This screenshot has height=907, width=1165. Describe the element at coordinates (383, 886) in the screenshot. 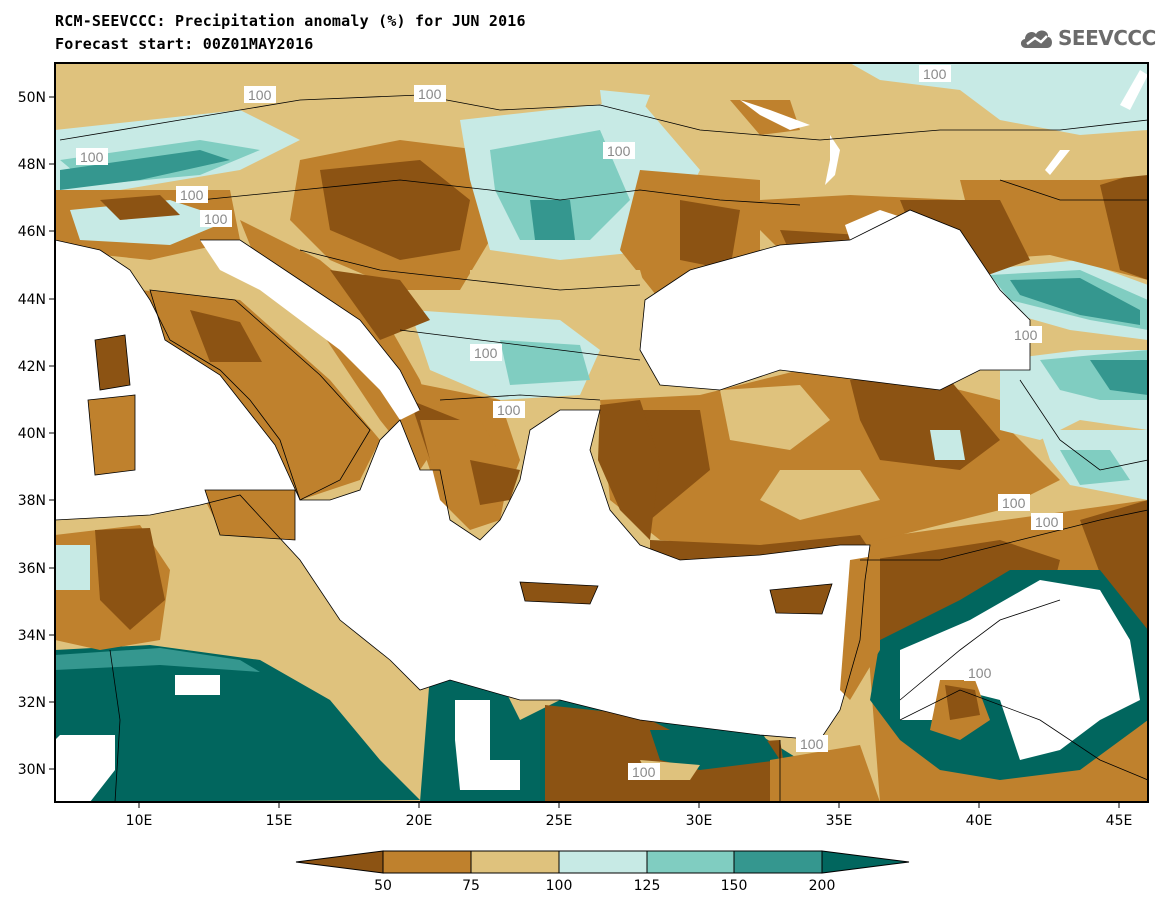

I see `legend-label: 50` at that location.